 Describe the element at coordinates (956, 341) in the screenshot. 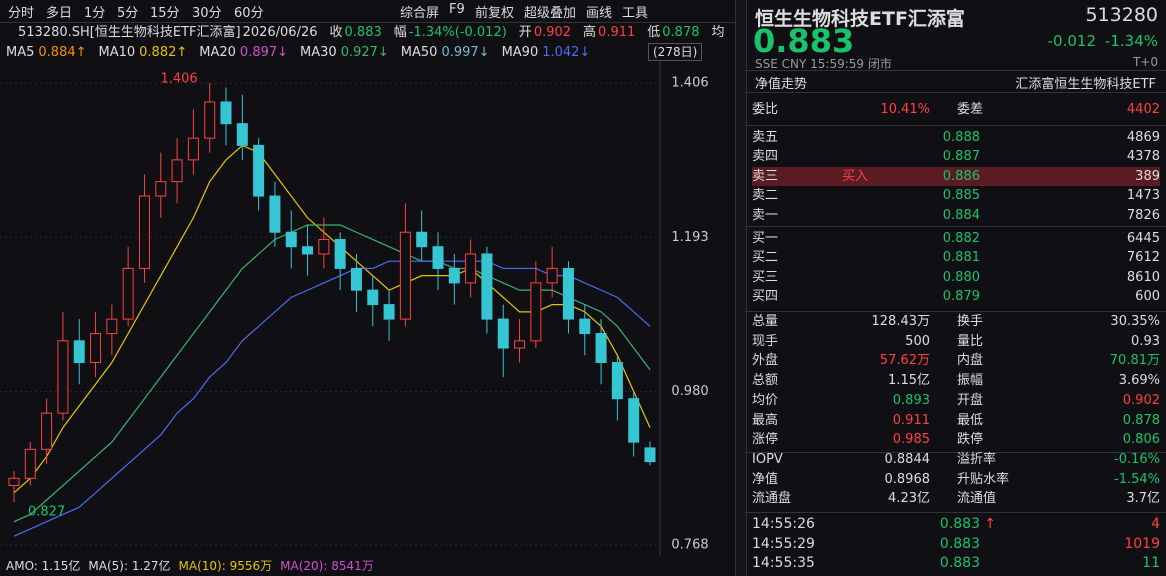

I see `panel-row: 现手 500 量比 0.93` at that location.